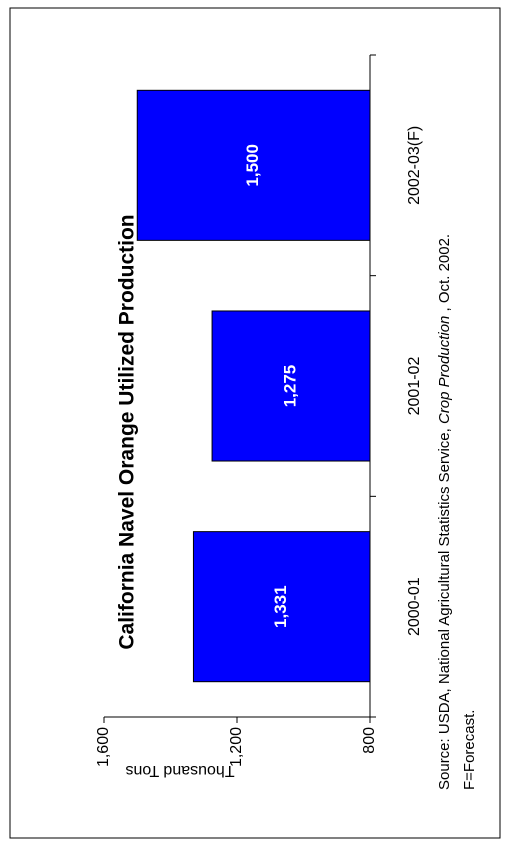 The width and height of the screenshot is (512, 846). What do you see at coordinates (236, 747) in the screenshot?
I see `y-tick-label: 1,200` at bounding box center [236, 747].